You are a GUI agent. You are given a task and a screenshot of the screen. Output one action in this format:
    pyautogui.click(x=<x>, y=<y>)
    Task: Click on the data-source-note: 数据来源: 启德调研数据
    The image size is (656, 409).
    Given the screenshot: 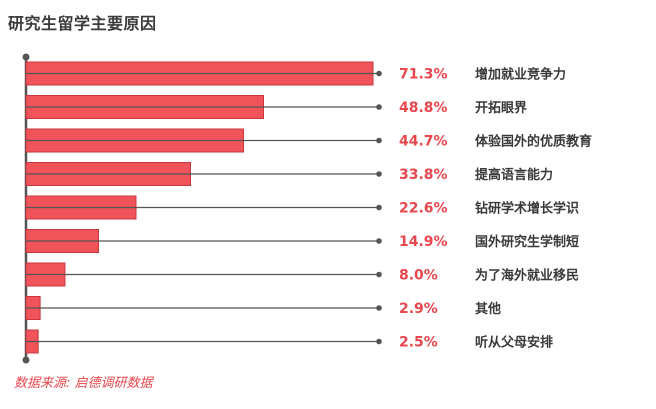 What is the action you would take?
    pyautogui.click(x=83, y=383)
    